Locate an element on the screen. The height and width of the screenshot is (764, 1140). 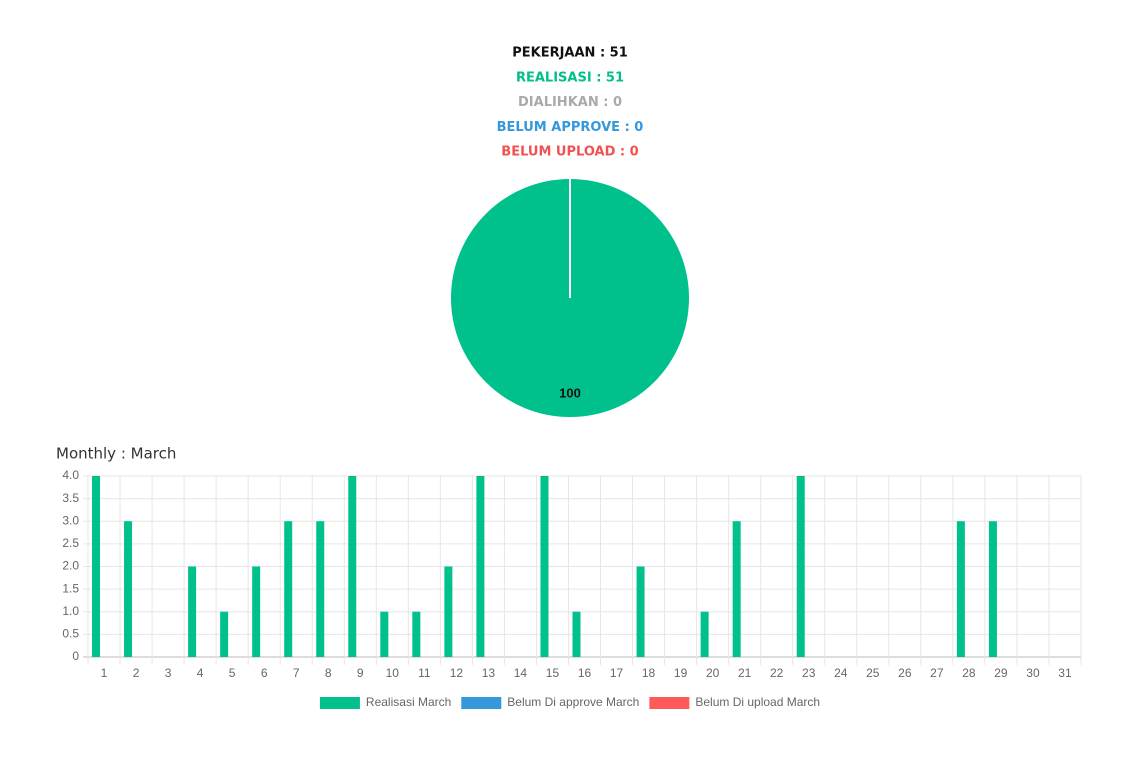
x-tick-label: 19 is located at coordinates (681, 673).